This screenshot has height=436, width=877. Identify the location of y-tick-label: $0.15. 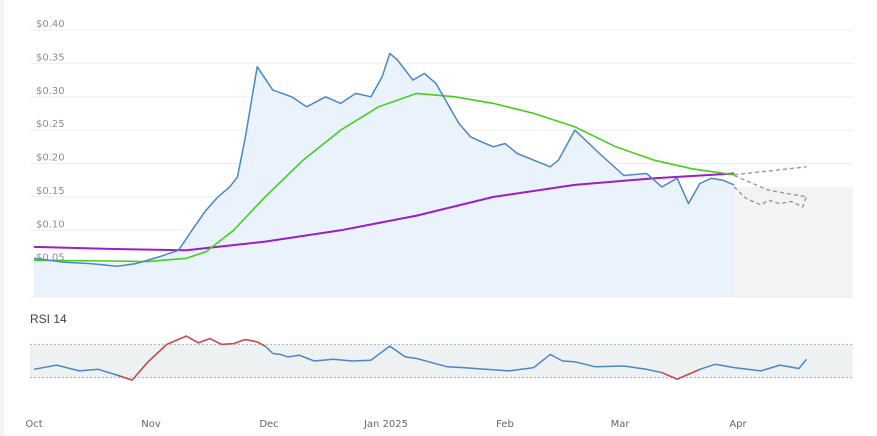
(50, 191).